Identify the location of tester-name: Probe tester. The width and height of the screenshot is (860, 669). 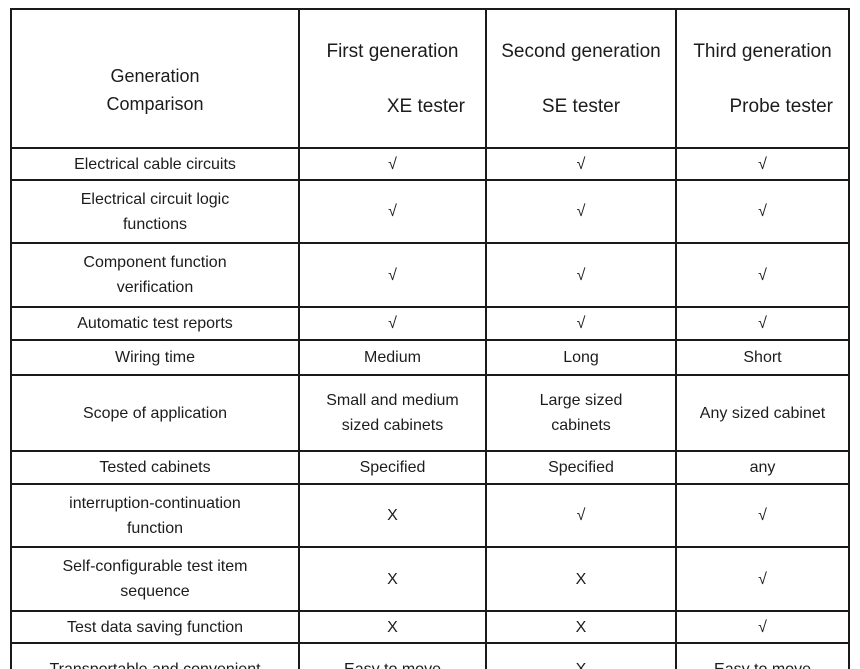
(781, 106).